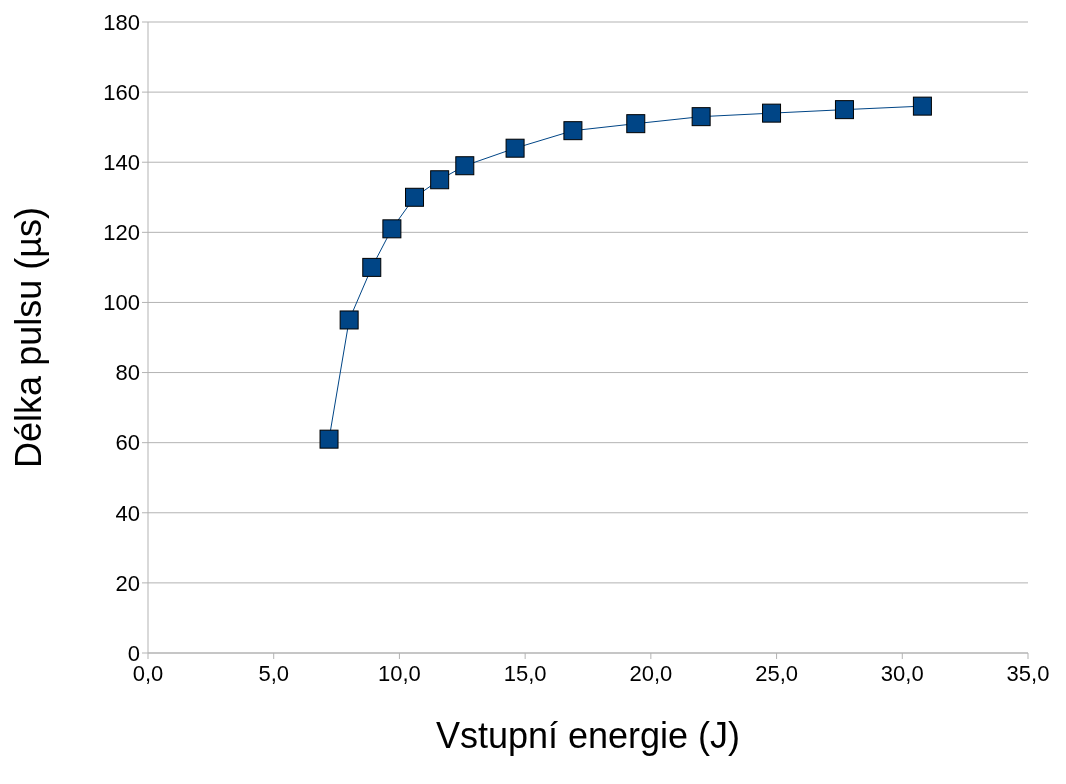 The width and height of the screenshot is (1066, 784). Describe the element at coordinates (121, 22) in the screenshot. I see `y-tick-label: 180` at that location.